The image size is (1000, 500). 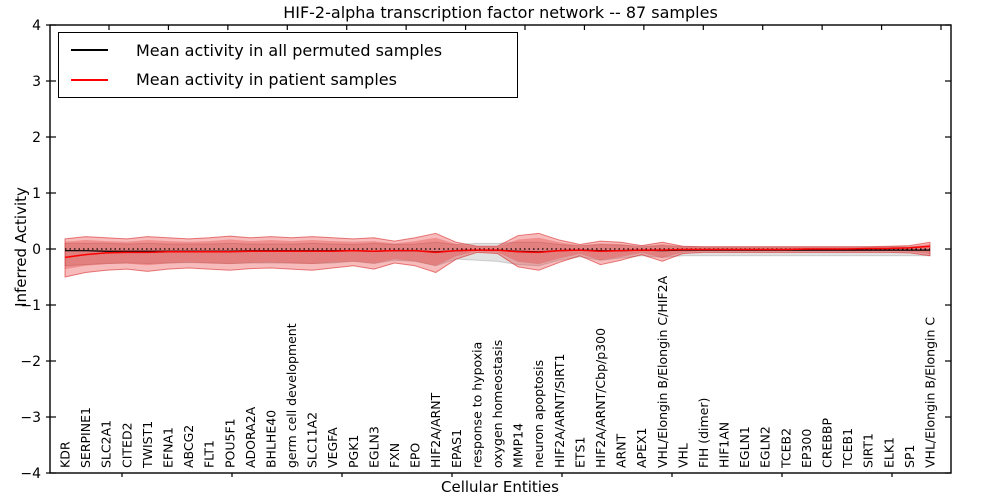 What do you see at coordinates (270, 439) in the screenshot?
I see `x-category-label: BHLHE40` at bounding box center [270, 439].